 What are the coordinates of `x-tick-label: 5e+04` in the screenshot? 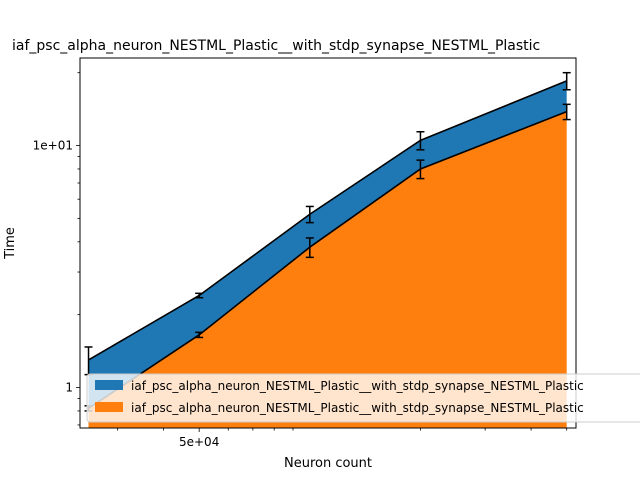 It's located at (199, 442).